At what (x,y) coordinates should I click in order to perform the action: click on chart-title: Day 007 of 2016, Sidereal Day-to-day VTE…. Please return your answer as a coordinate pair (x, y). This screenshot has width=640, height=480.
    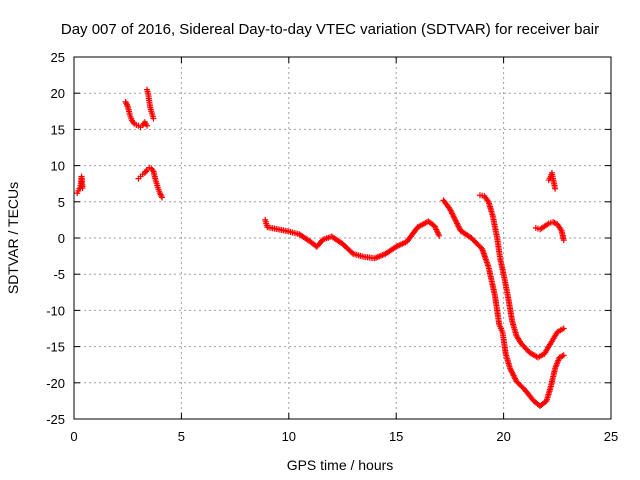
    Looking at the image, I should click on (330, 29).